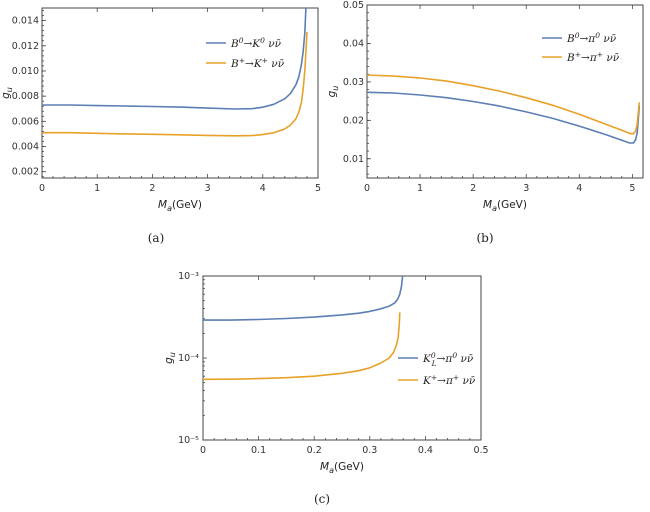 This screenshot has height=512, width=650. Describe the element at coordinates (25, 96) in the screenshot. I see `y-tick-label: 0.008` at that location.